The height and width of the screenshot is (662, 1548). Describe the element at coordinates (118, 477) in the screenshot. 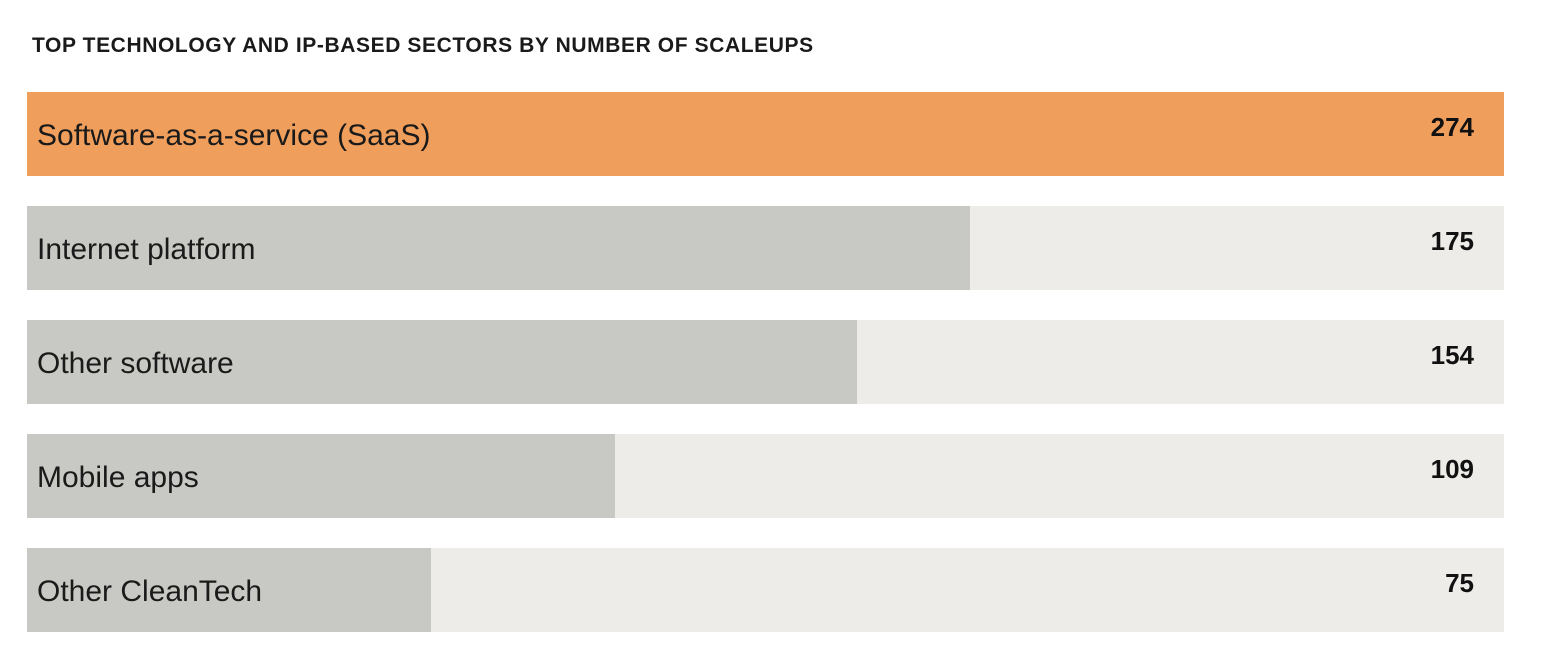

I see `bar-category-label: Mobile apps` at that location.